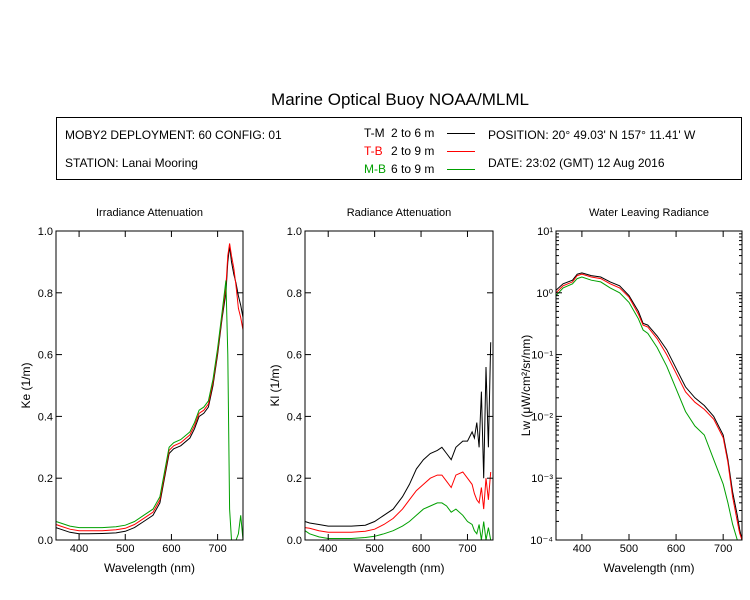 This screenshot has height=600, width=750. What do you see at coordinates (399, 213) in the screenshot?
I see `chart2-title: Radiance Attenuation` at bounding box center [399, 213].